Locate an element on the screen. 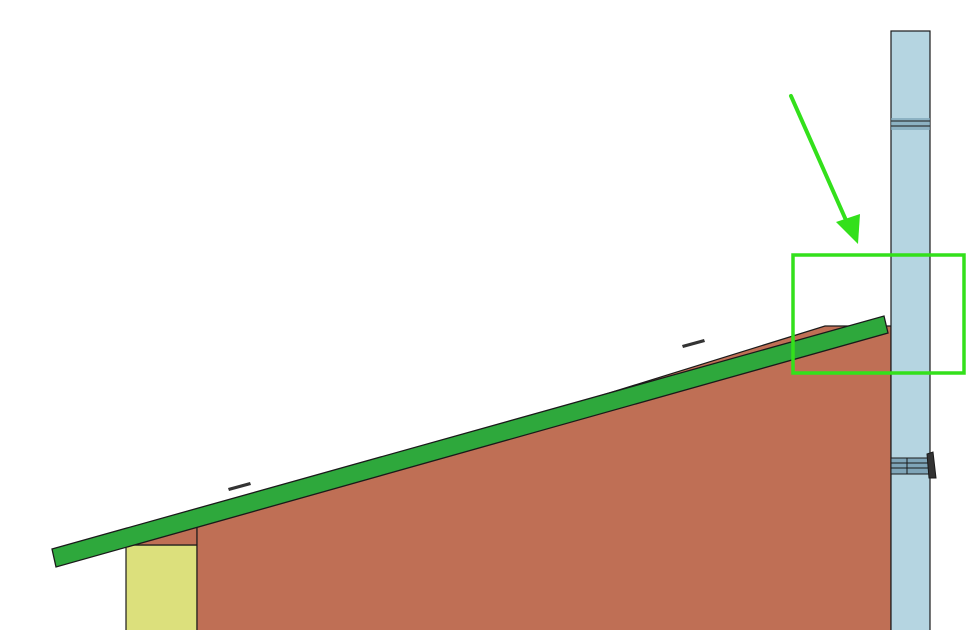 The height and width of the screenshot is (630, 967). chimney-pipe is located at coordinates (910, 330).